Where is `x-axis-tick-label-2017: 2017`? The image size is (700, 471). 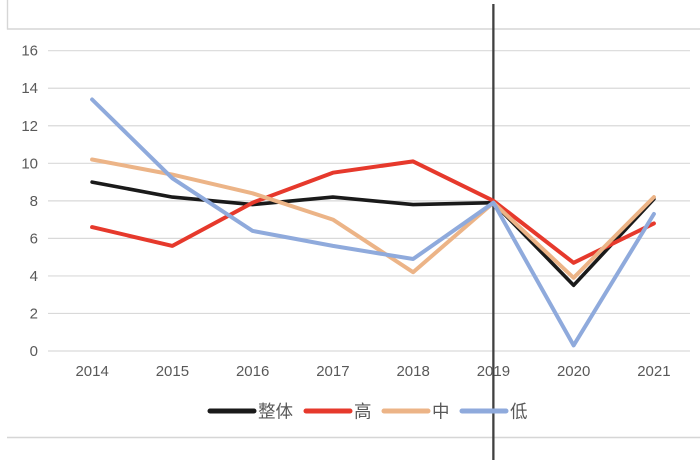 x-axis-tick-label-2017: 2017 is located at coordinates (332, 371).